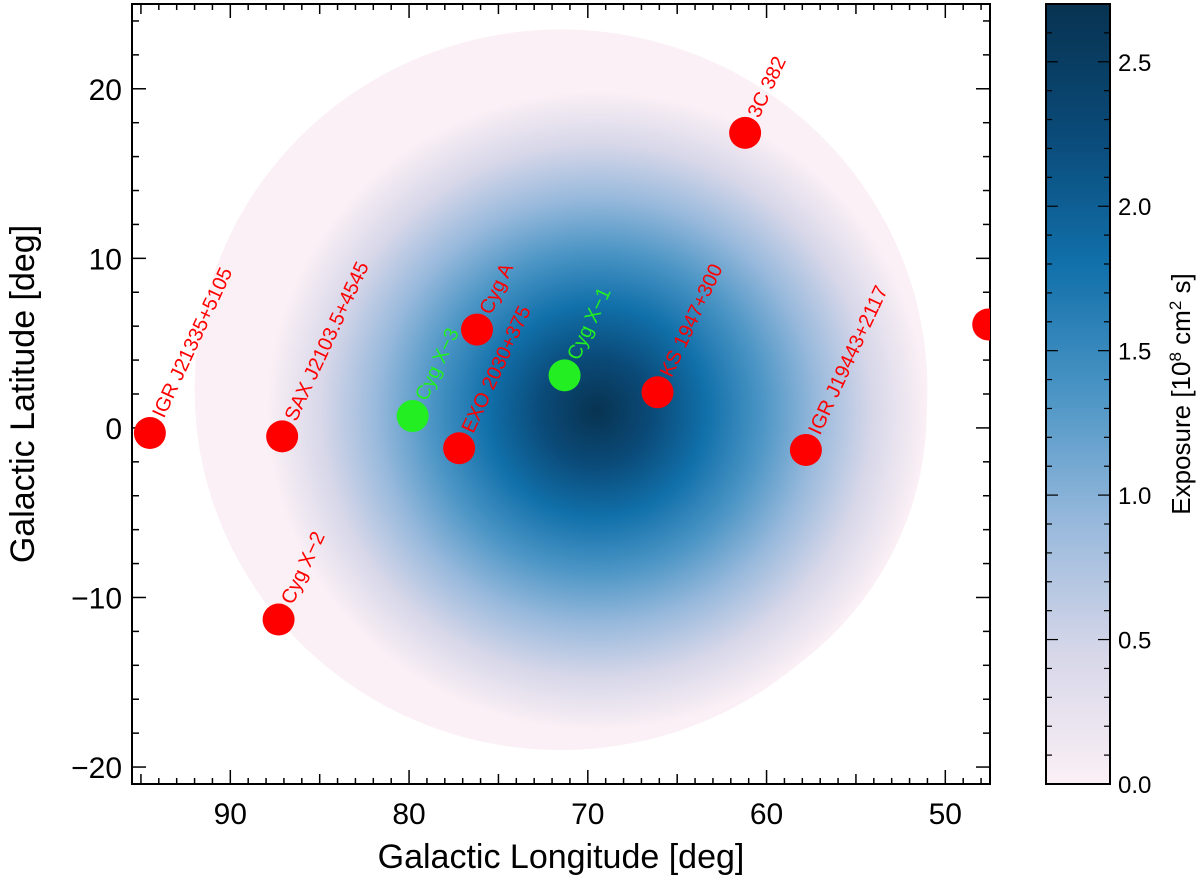 The width and height of the screenshot is (1200, 882). I want to click on colorbar, so click(1078, 394).